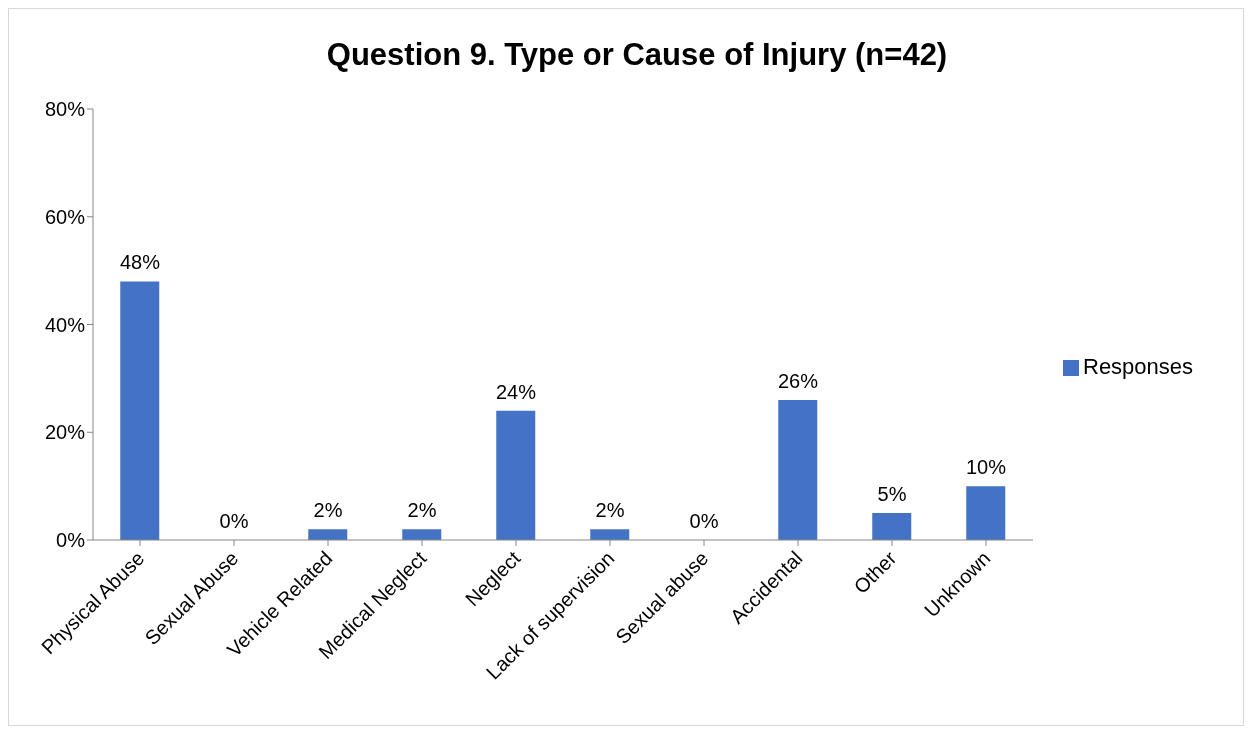  What do you see at coordinates (892, 494) in the screenshot?
I see `data-label: 5%` at bounding box center [892, 494].